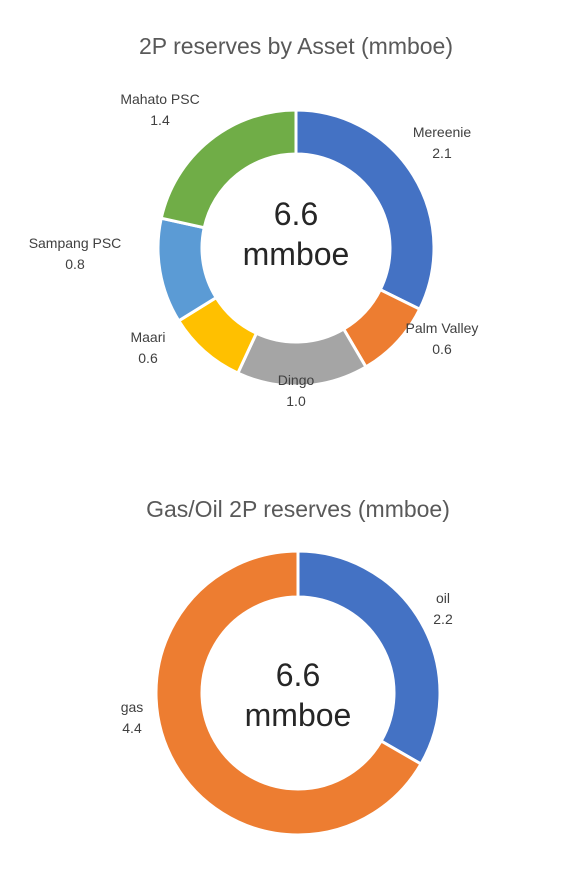 The width and height of the screenshot is (567, 869). Describe the element at coordinates (296, 46) in the screenshot. I see `asset-chart-title: 2P reserves by Asset (mmboe)` at that location.